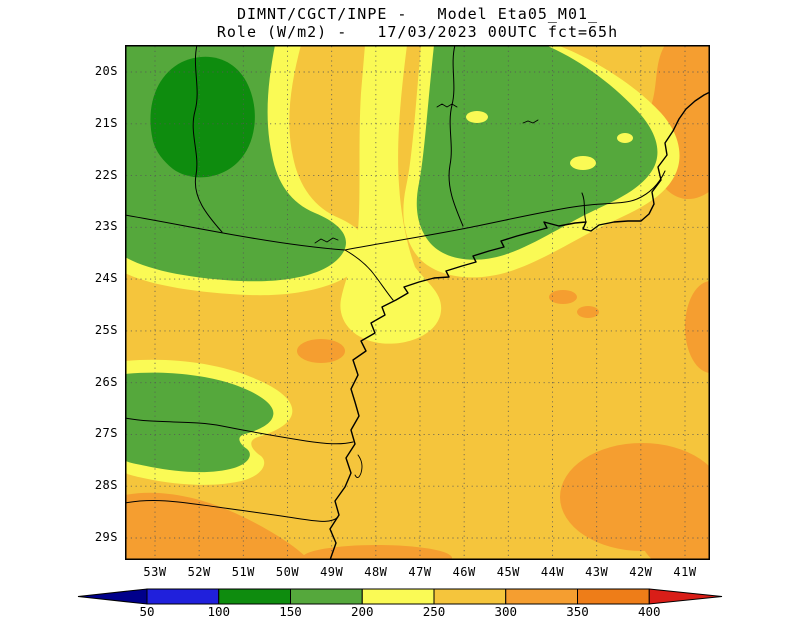 The height and width of the screenshot is (618, 800). What do you see at coordinates (106, 537) in the screenshot?
I see `lat-tick-label: 29S` at bounding box center [106, 537].